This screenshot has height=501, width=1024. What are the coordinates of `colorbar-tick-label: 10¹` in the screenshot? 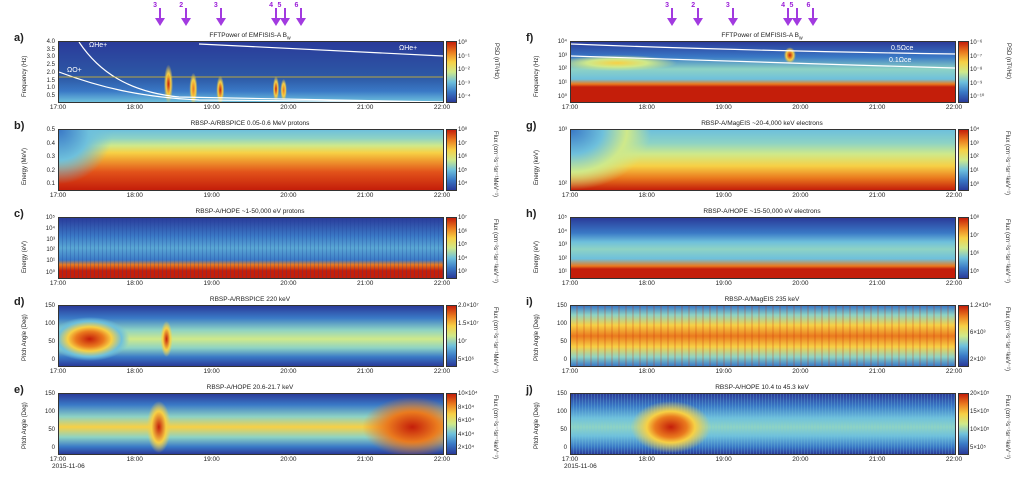 It's located at (974, 170).